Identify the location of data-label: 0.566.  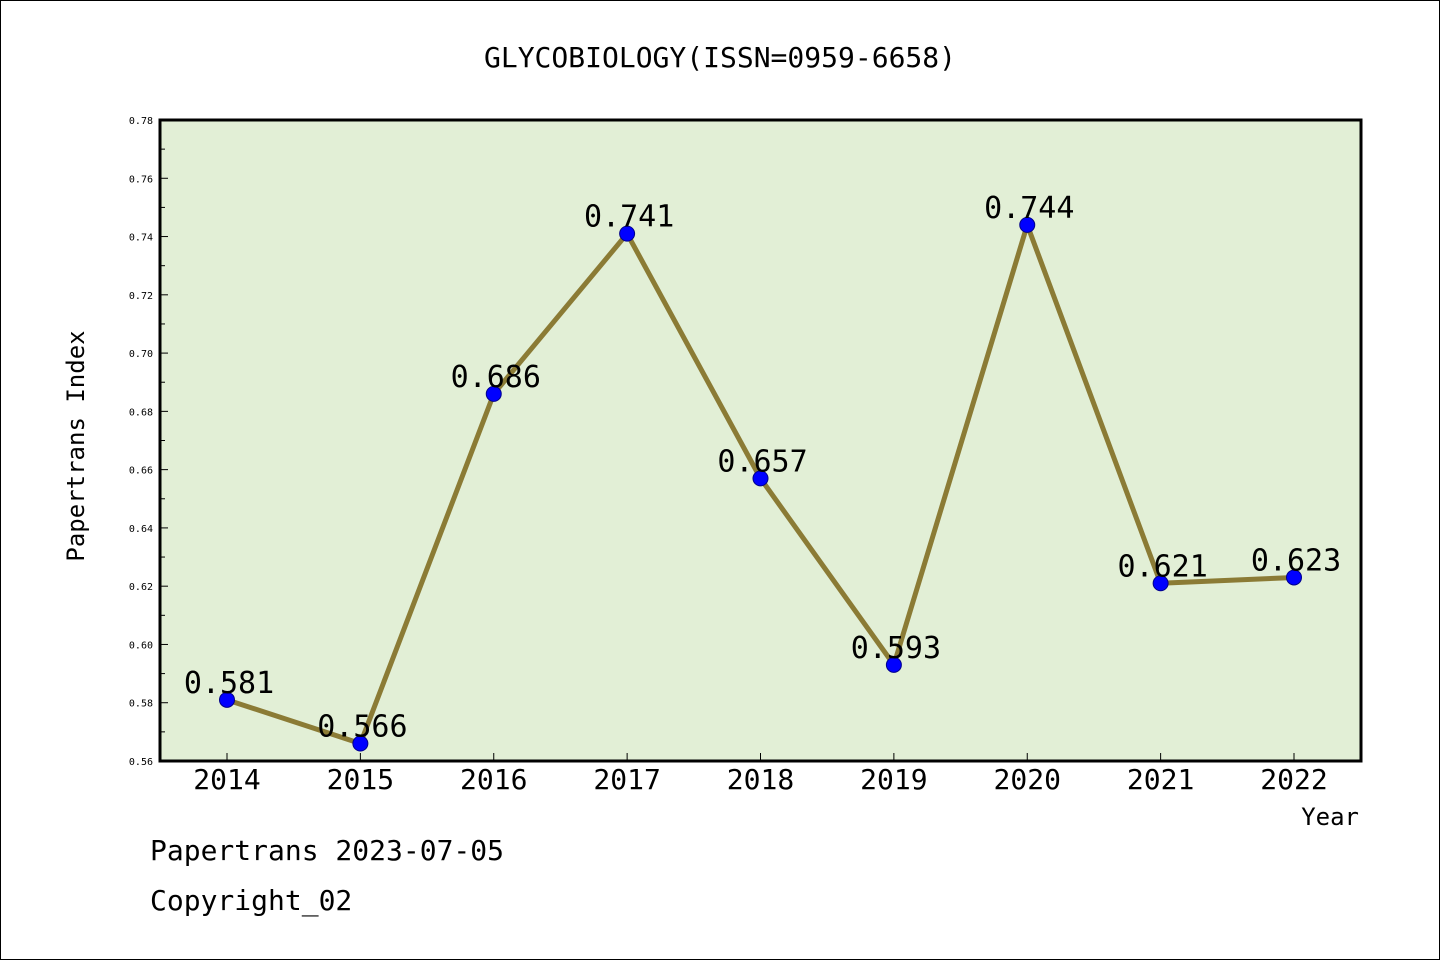
(362, 727).